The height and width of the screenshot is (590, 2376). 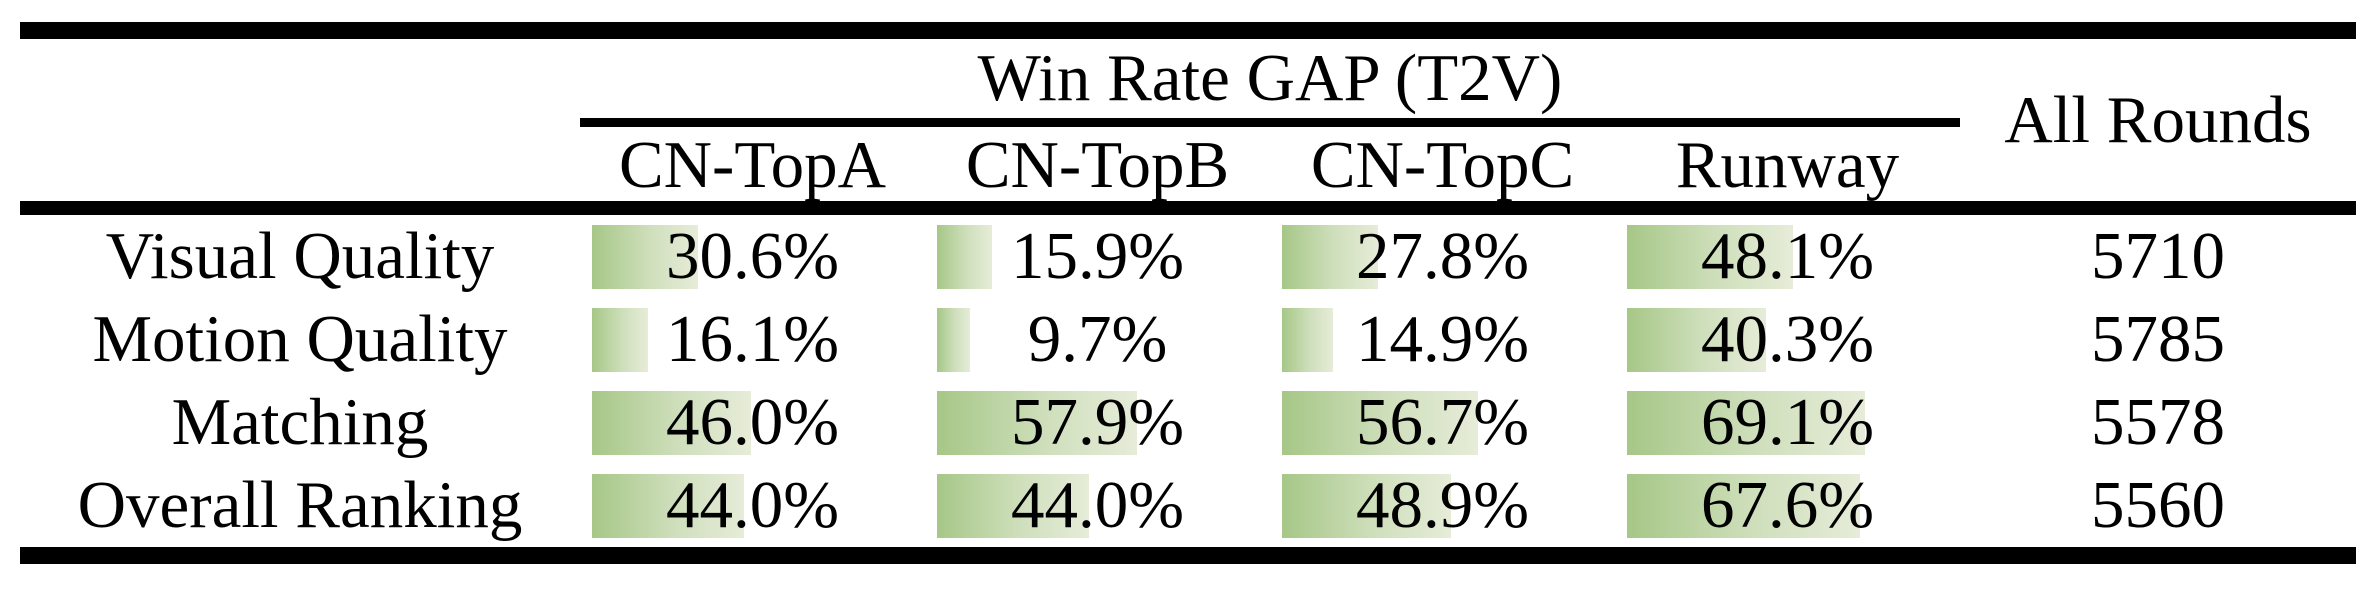 What do you see at coordinates (1787, 165) in the screenshot?
I see `column-header-runway: Runway` at bounding box center [1787, 165].